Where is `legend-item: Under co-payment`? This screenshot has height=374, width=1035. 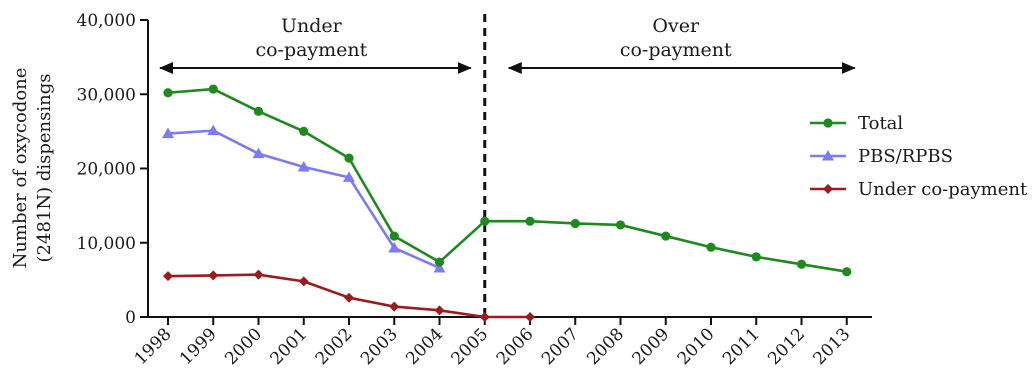
legend-item: Under co-payment is located at coordinates (919, 189).